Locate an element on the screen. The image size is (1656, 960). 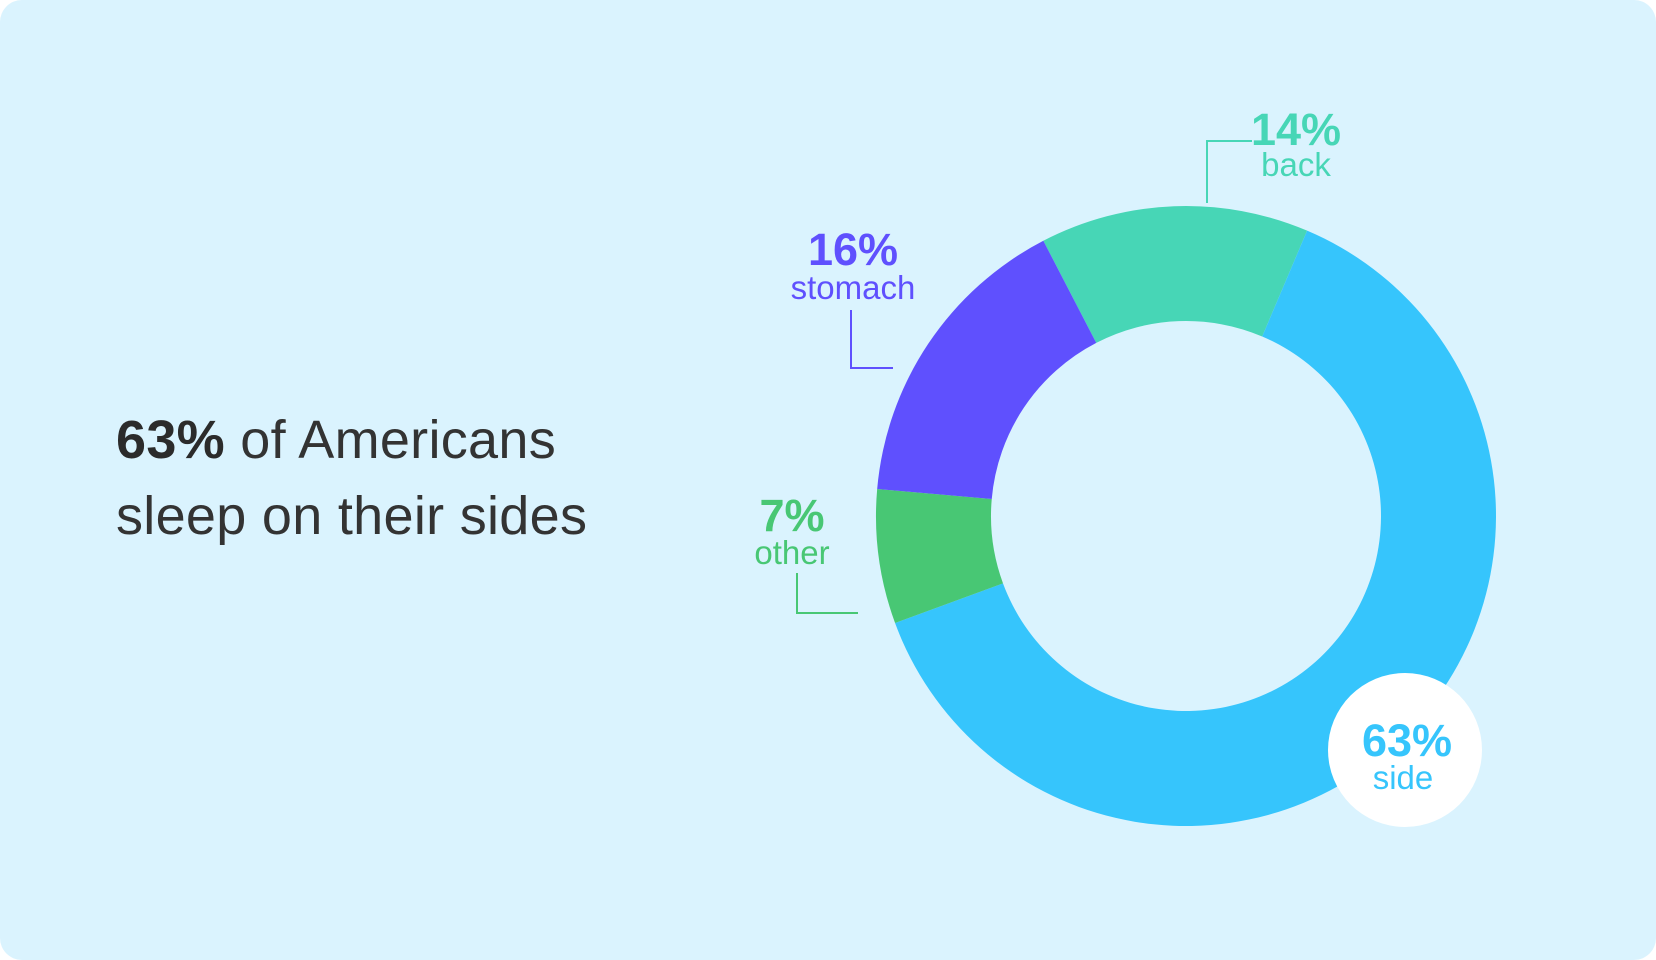
label-other-name: other is located at coordinates (791, 552).